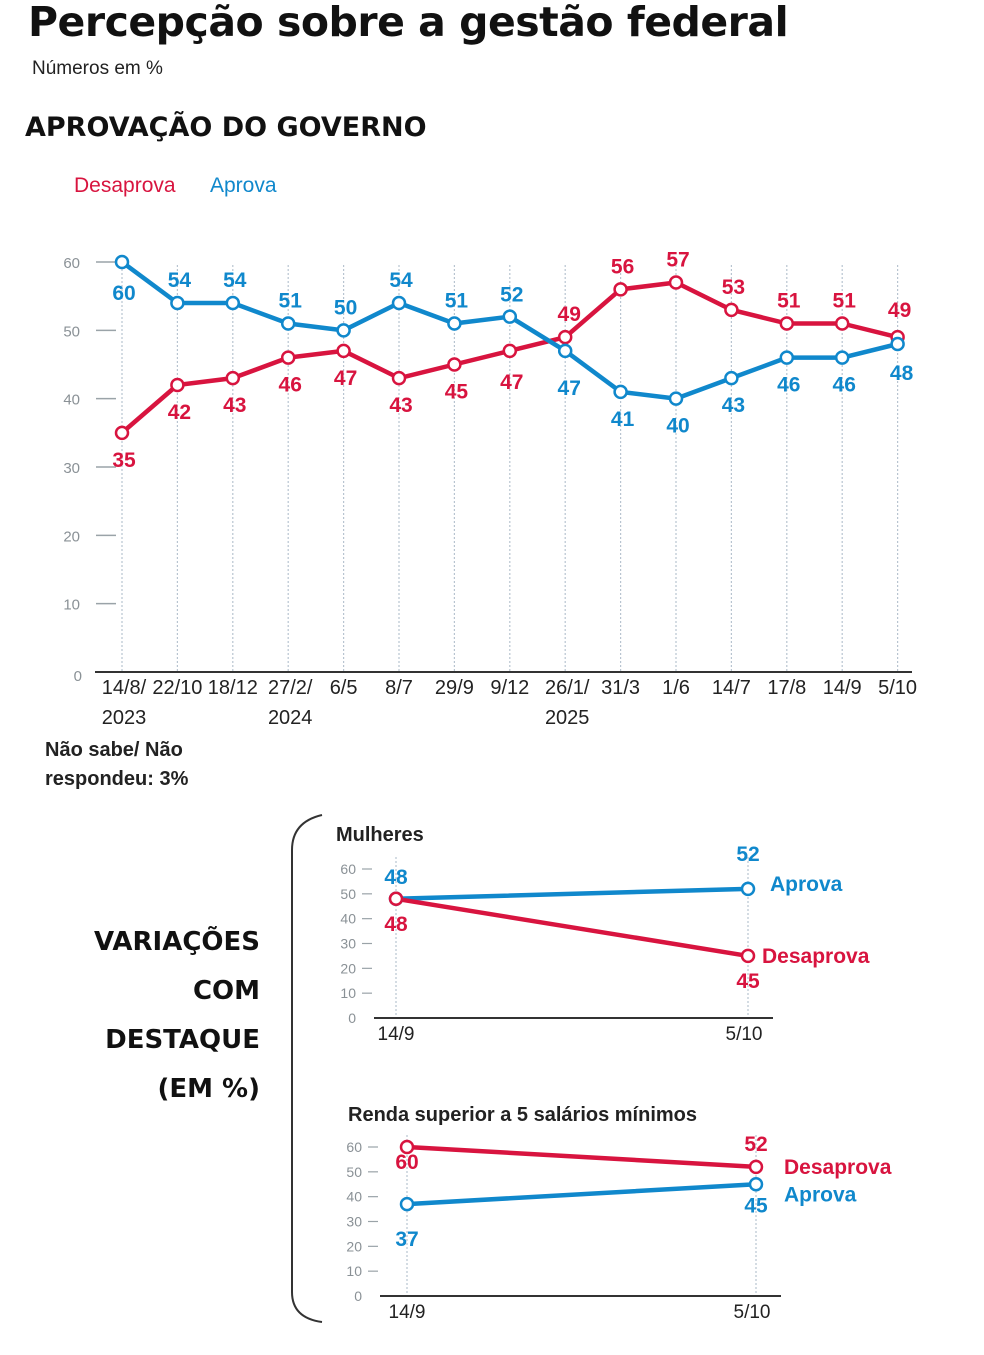  What do you see at coordinates (243, 185) in the screenshot?
I see `legend-aprova: Aprova` at bounding box center [243, 185].